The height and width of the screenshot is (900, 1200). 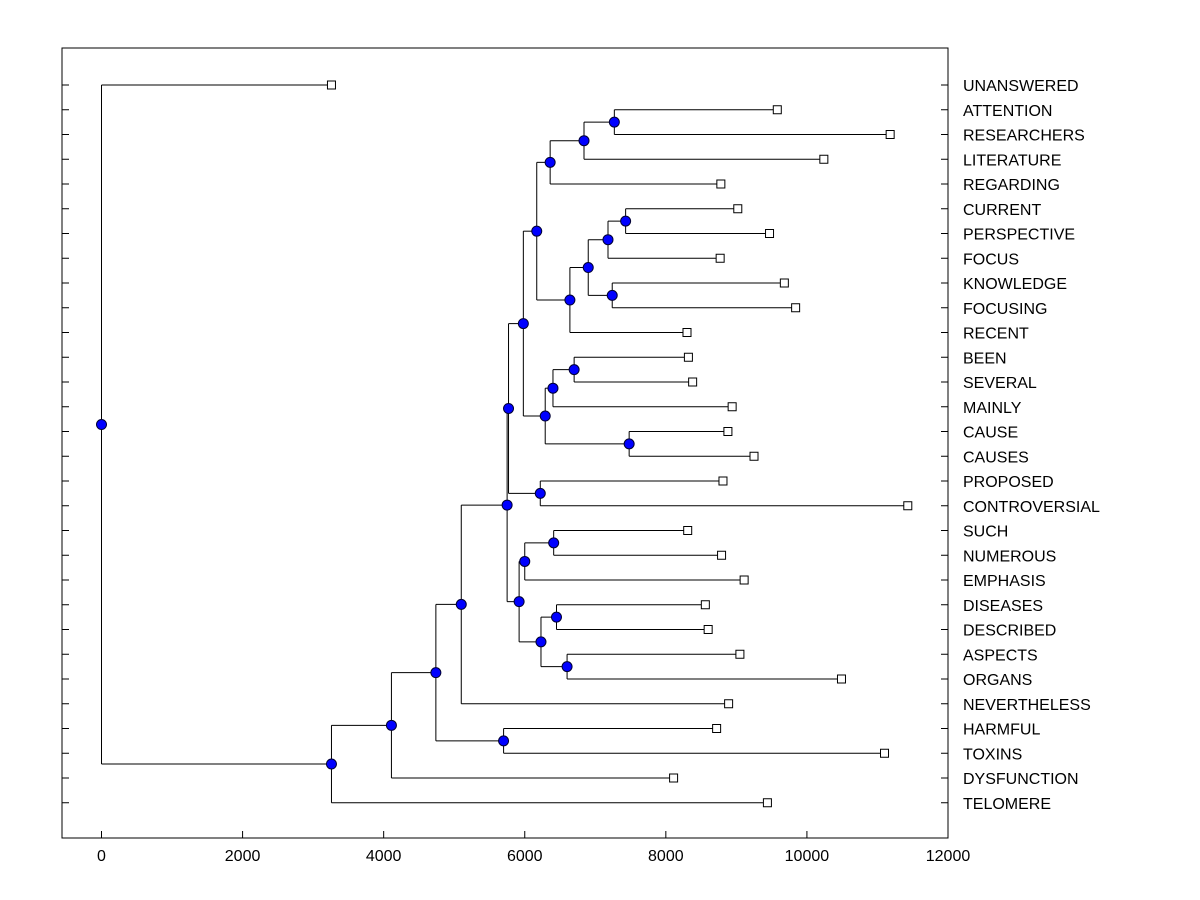 I want to click on leaf-label: KNOWLEDGE, so click(x=1015, y=284).